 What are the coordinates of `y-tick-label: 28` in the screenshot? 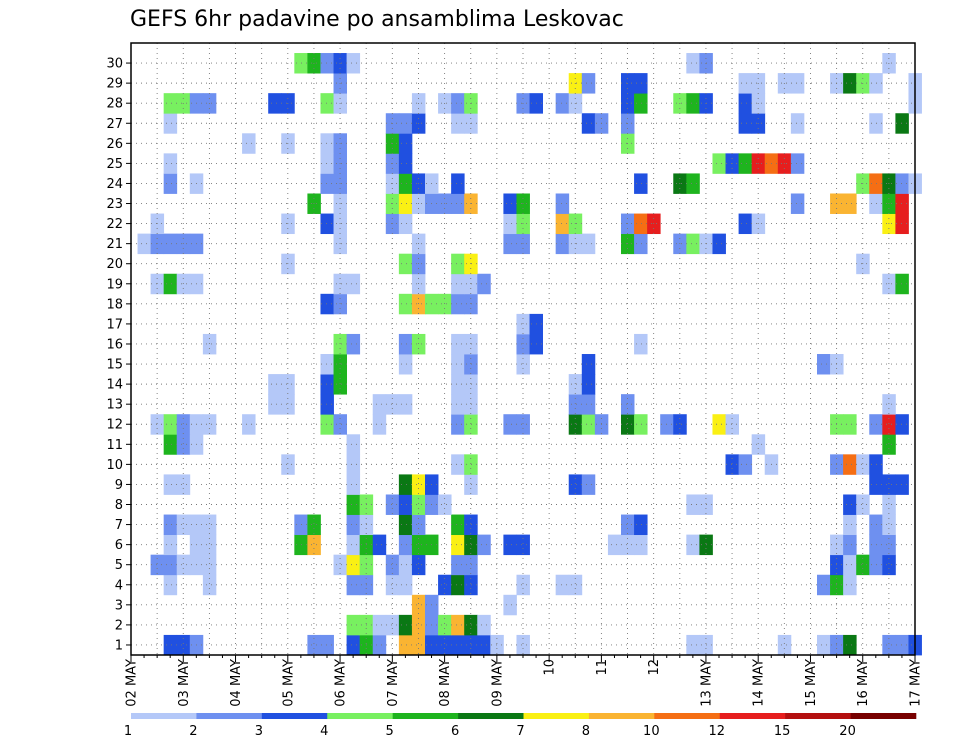 It's located at (114, 104).